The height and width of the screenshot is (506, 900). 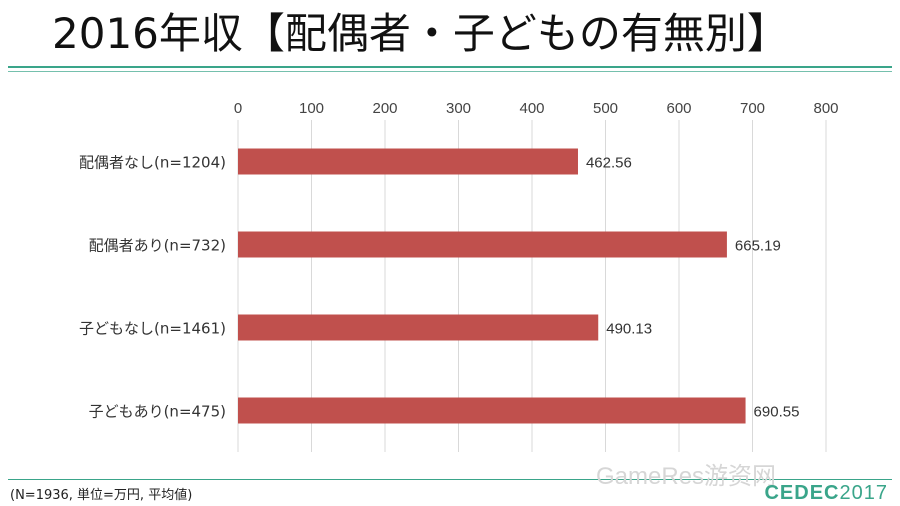 I want to click on x-tick-label: 200, so click(x=384, y=108).